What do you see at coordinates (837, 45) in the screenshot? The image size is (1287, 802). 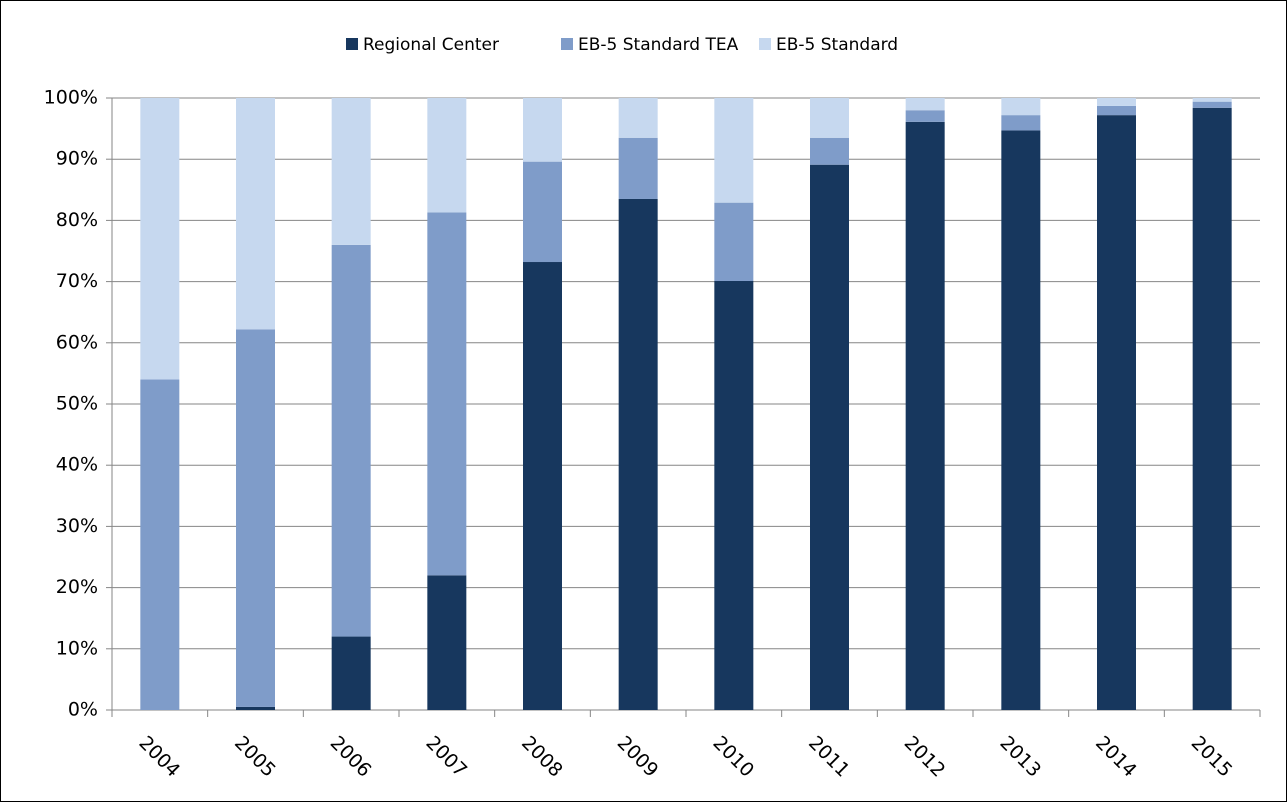 I see `legend-label: EB-5 Standard` at bounding box center [837, 45].